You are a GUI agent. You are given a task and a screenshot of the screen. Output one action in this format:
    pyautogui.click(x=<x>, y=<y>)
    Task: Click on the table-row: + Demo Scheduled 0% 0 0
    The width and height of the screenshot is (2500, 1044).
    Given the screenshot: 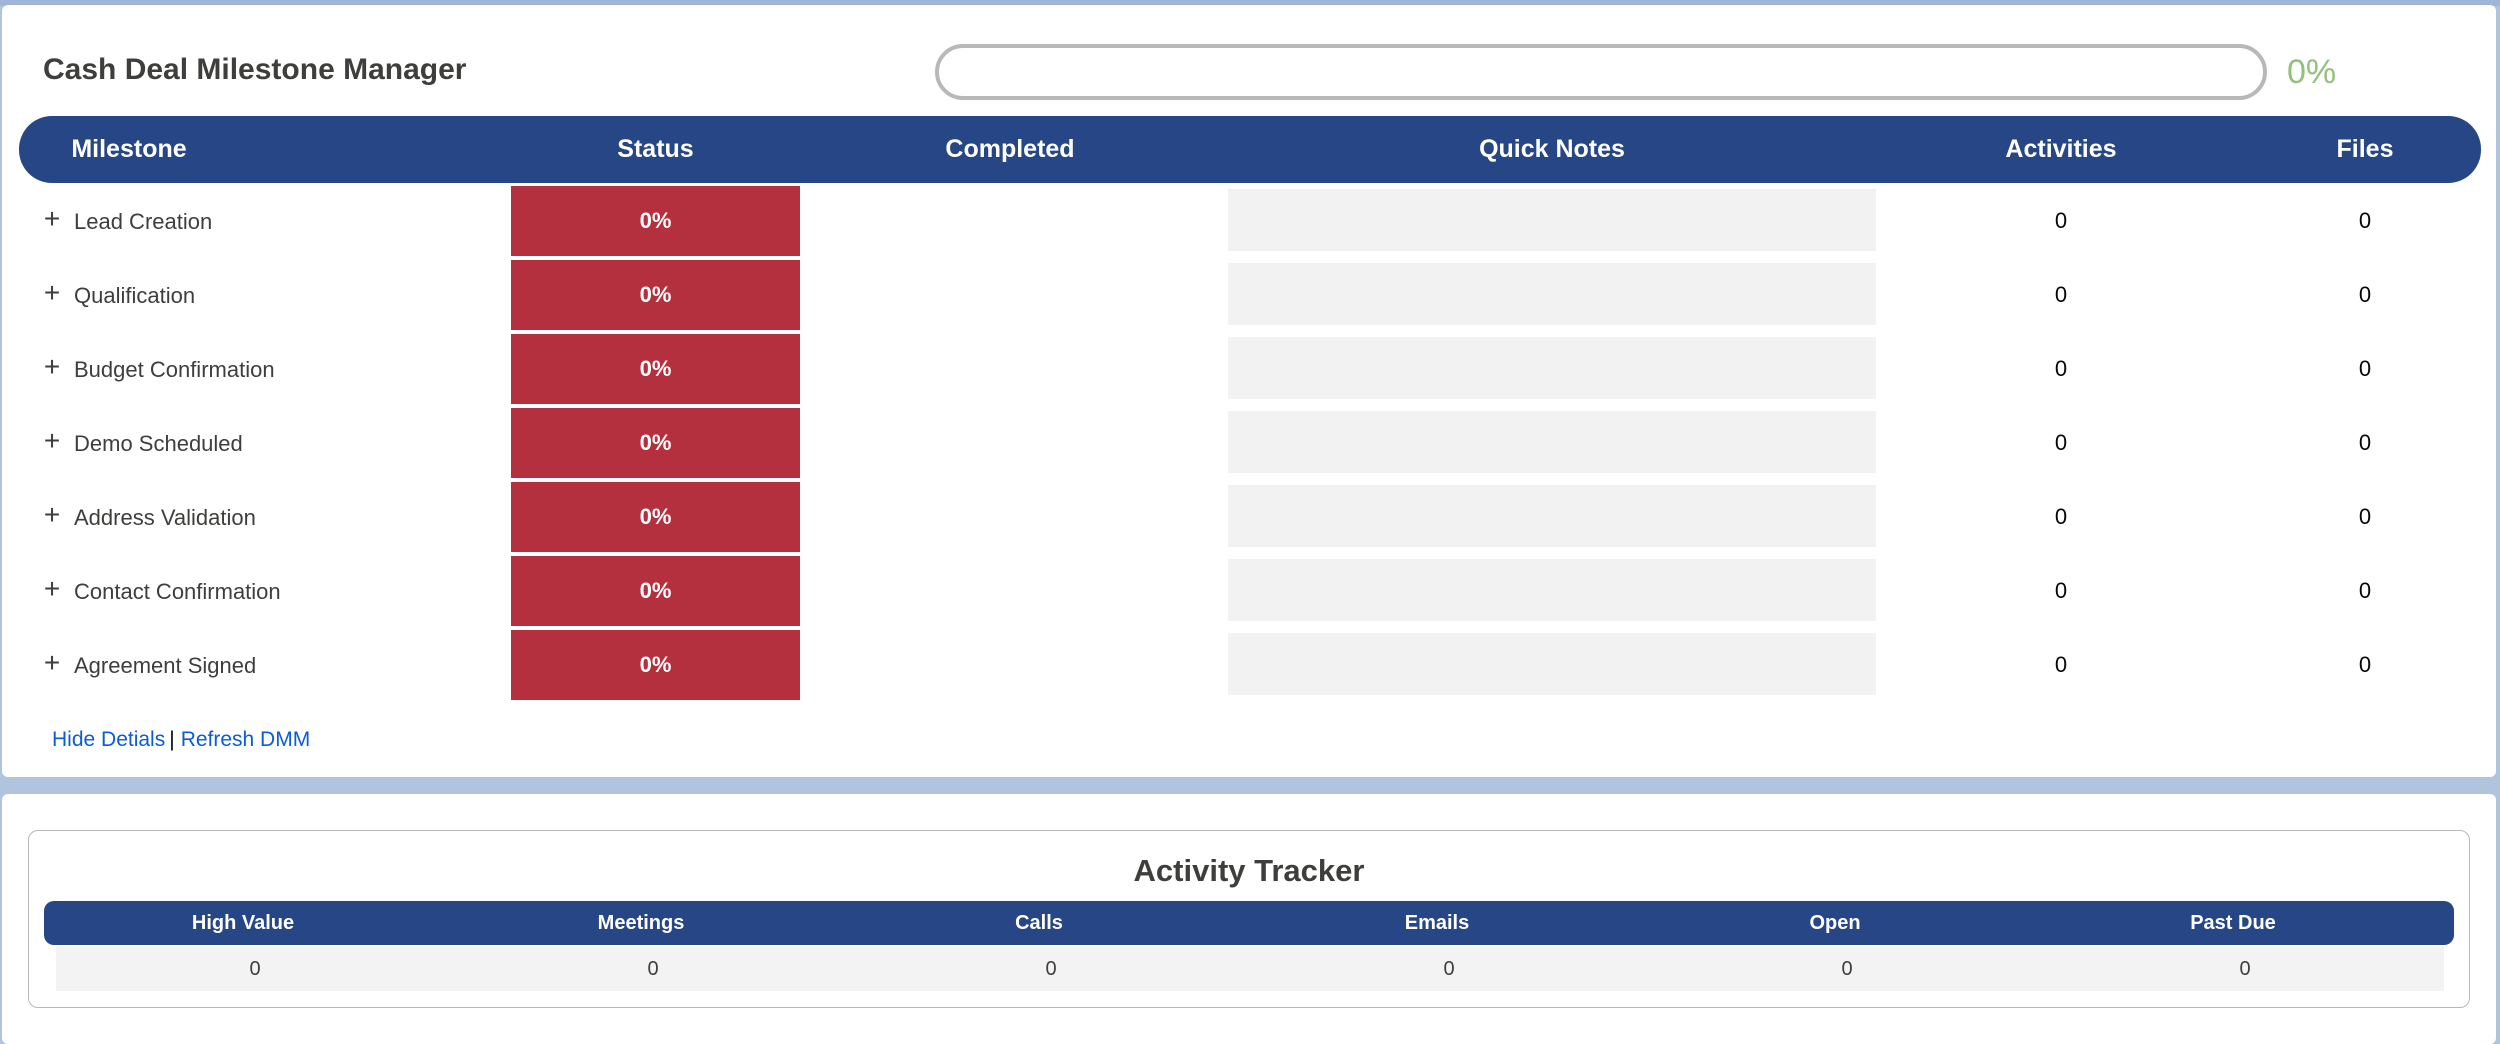 What is the action you would take?
    pyautogui.click(x=1249, y=445)
    